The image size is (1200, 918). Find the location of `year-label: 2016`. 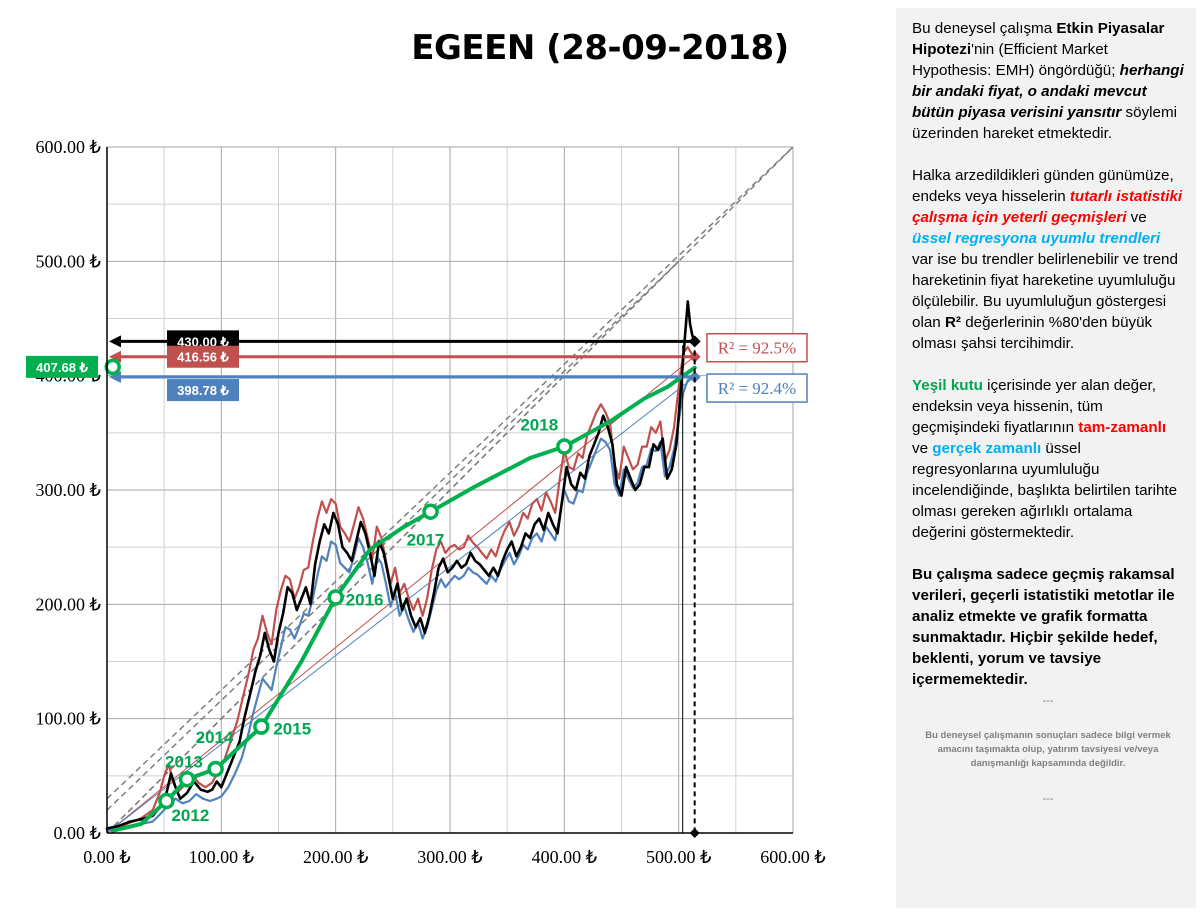

year-label: 2016 is located at coordinates (365, 599).